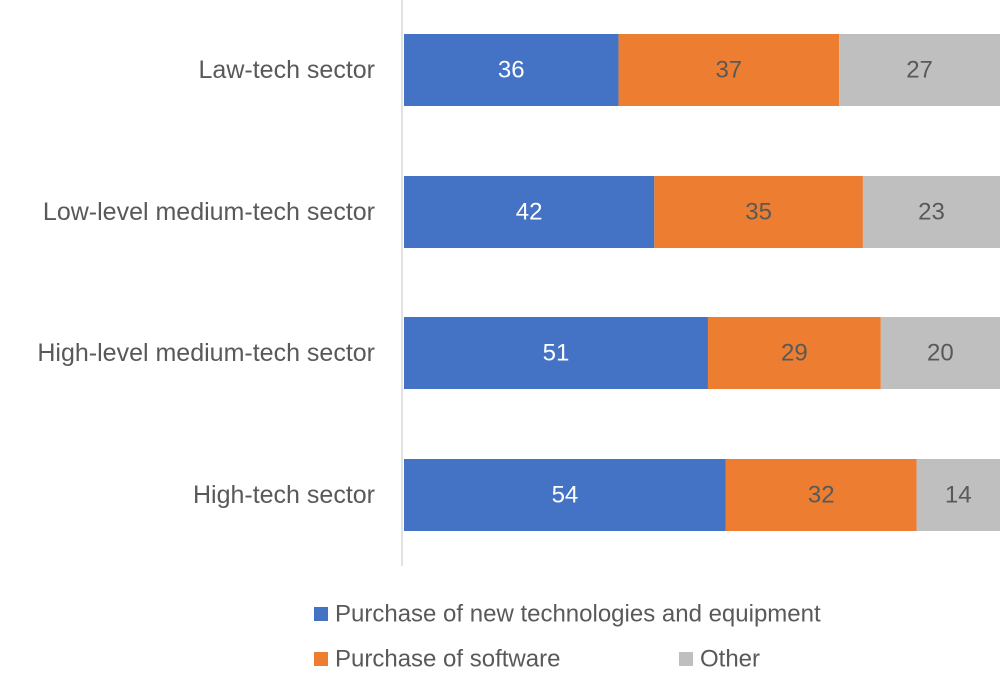 The height and width of the screenshot is (678, 1000). Describe the element at coordinates (686, 659) in the screenshot. I see `legend-swatch-other` at that location.